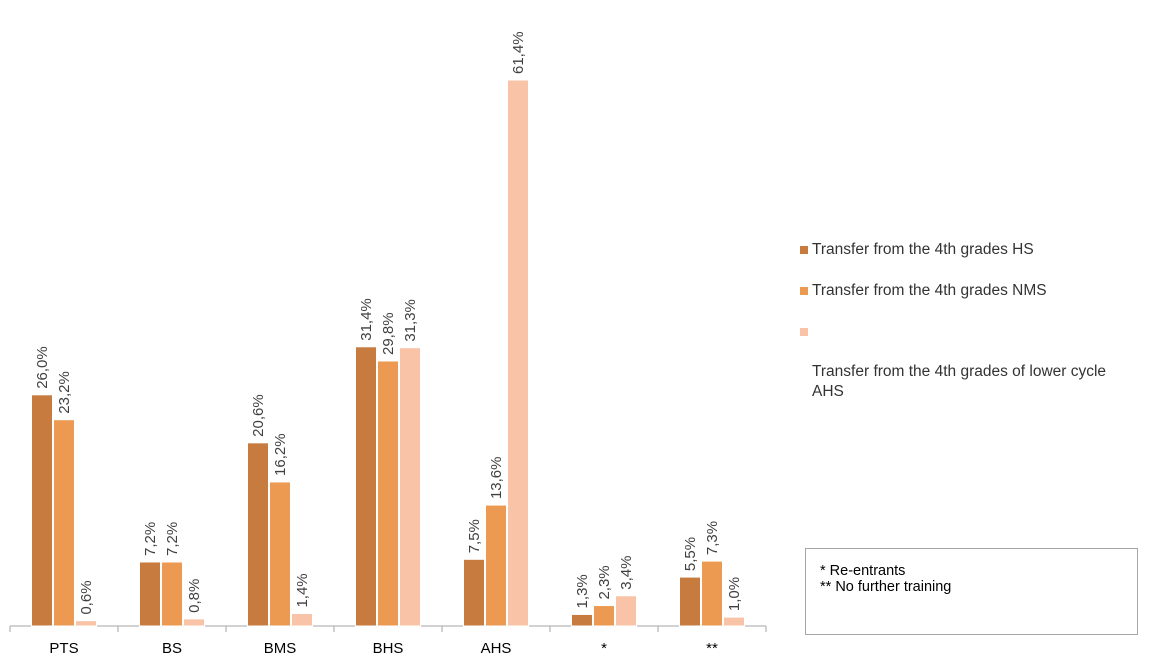 This screenshot has height=659, width=1164. I want to click on legend-swatch-ahs, so click(804, 332).